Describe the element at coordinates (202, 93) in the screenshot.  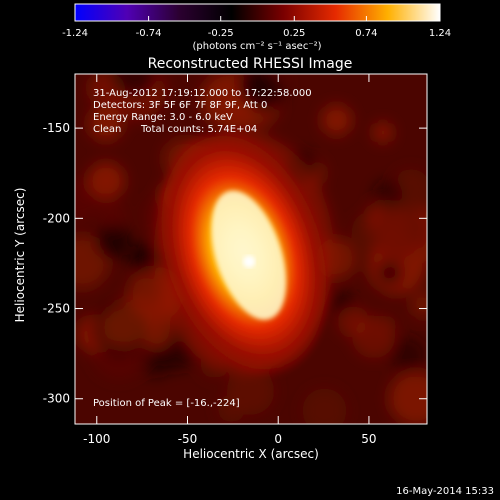
I see `annotation-time: 31-Aug-2012 17:19:12.000 to 17:22:58.000` at that location.